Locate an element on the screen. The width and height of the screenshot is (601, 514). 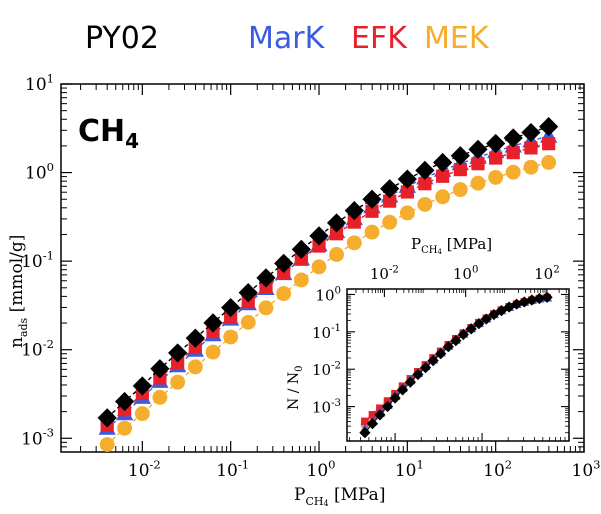
inset-y-tick-label: 10⁻¹ is located at coordinates (326, 332).